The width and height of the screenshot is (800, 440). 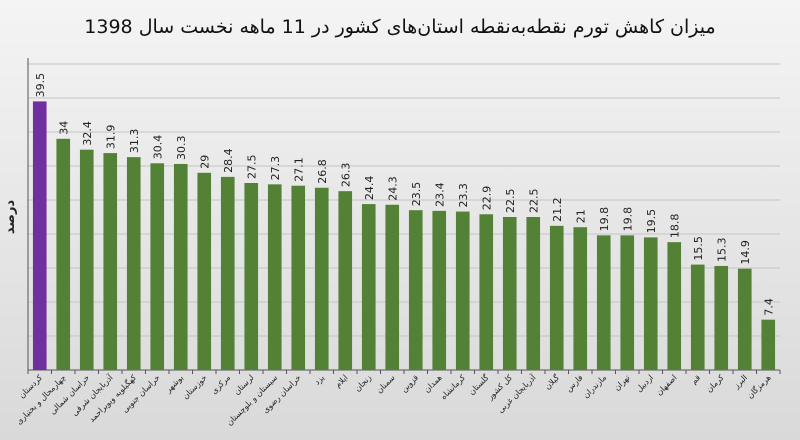 What do you see at coordinates (40, 85) in the screenshot?
I see `bar-value-label: 39.5` at bounding box center [40, 85].